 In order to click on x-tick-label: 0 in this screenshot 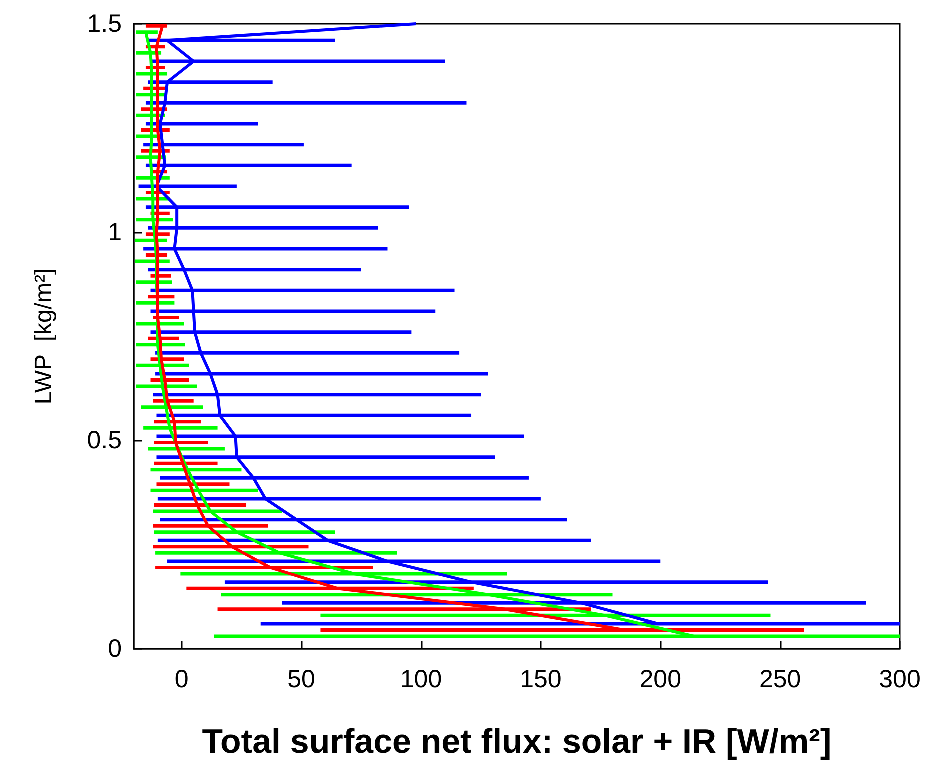, I will do `click(181, 680)`.